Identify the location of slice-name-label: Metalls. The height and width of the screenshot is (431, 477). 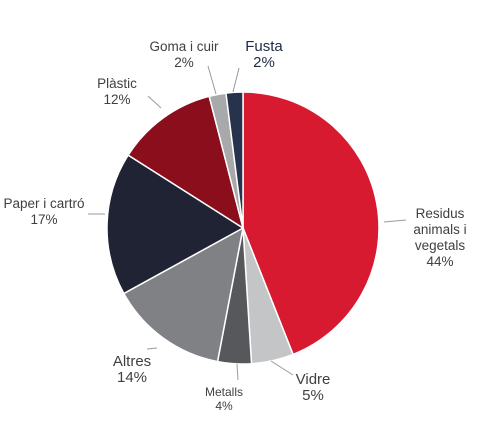
(224, 392).